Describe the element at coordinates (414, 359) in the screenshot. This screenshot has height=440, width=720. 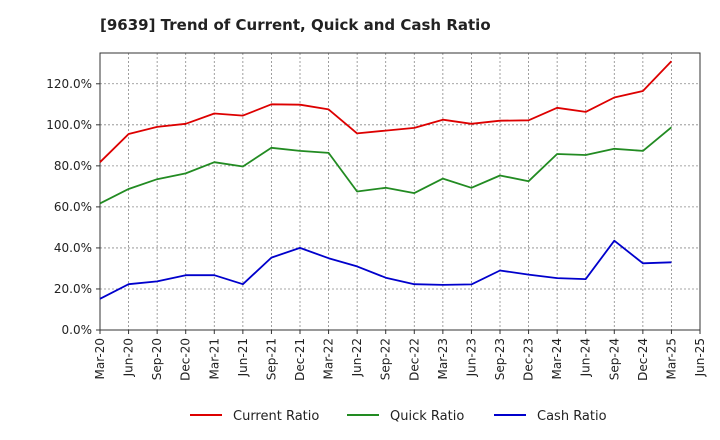
I see `x-tick-label: Dec-22` at that location.